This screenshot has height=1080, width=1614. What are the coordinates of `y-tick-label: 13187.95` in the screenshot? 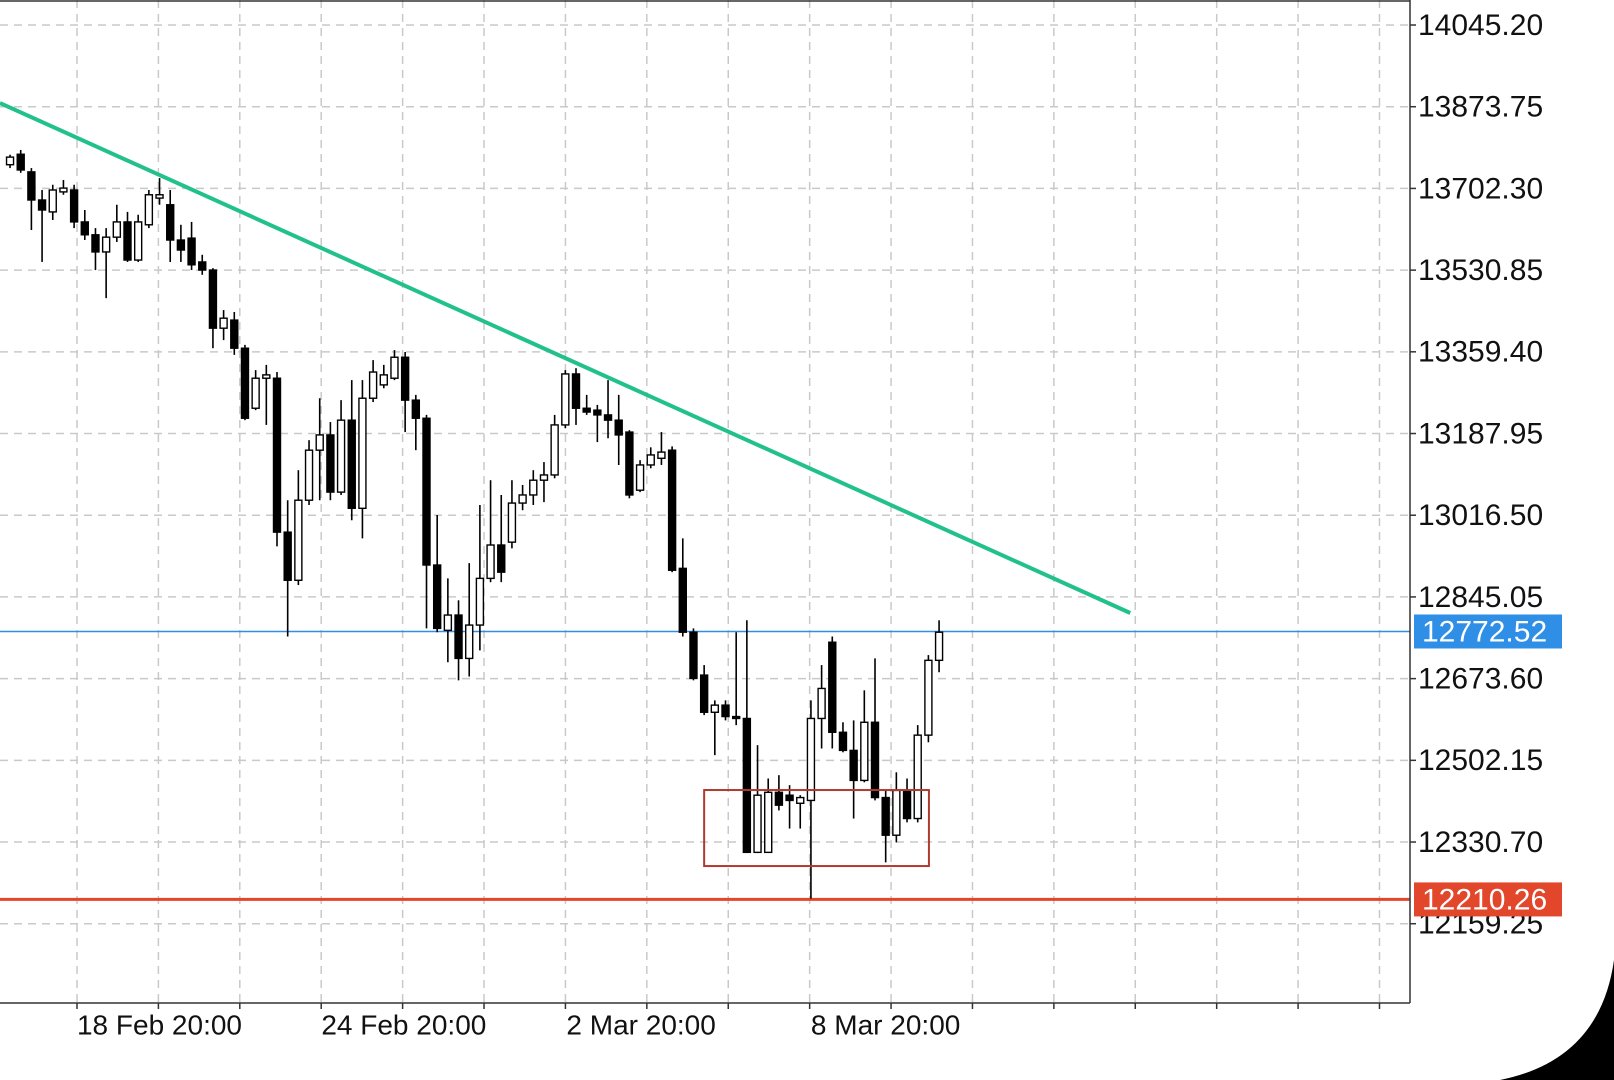 It's located at (1480, 433).